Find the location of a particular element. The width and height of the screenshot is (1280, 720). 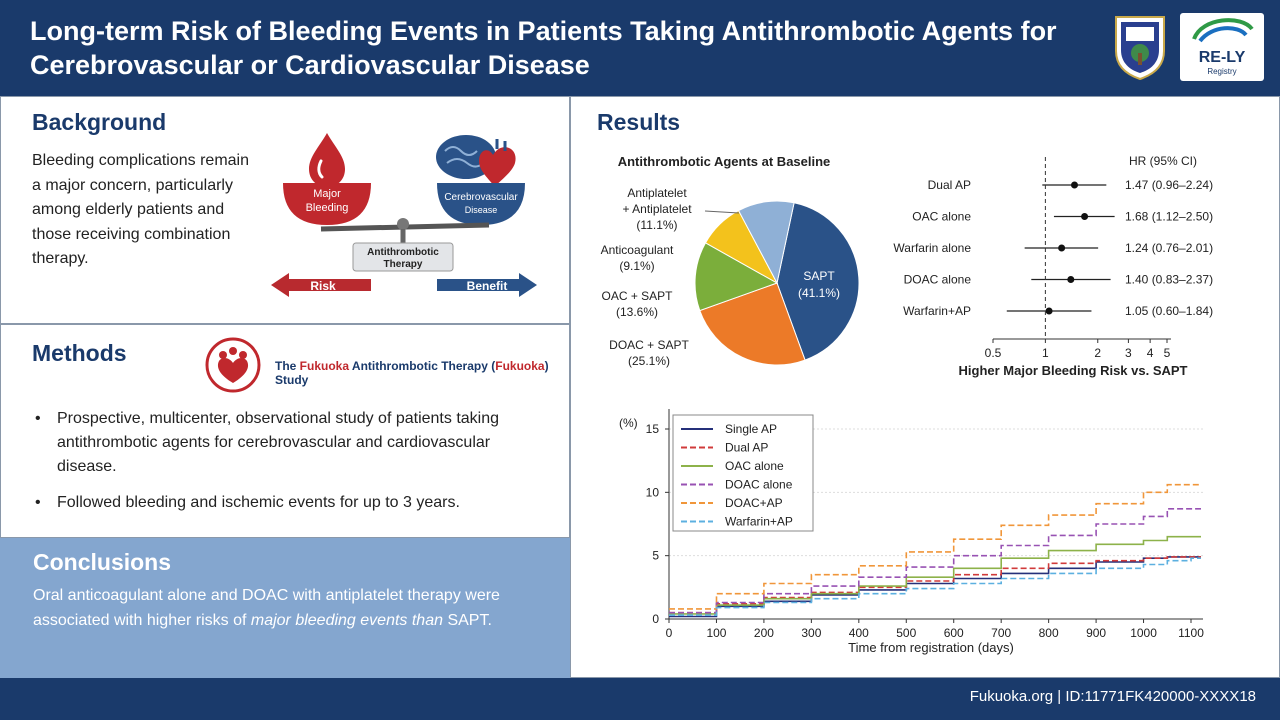

brain-heart-icon is located at coordinates (476, 161).